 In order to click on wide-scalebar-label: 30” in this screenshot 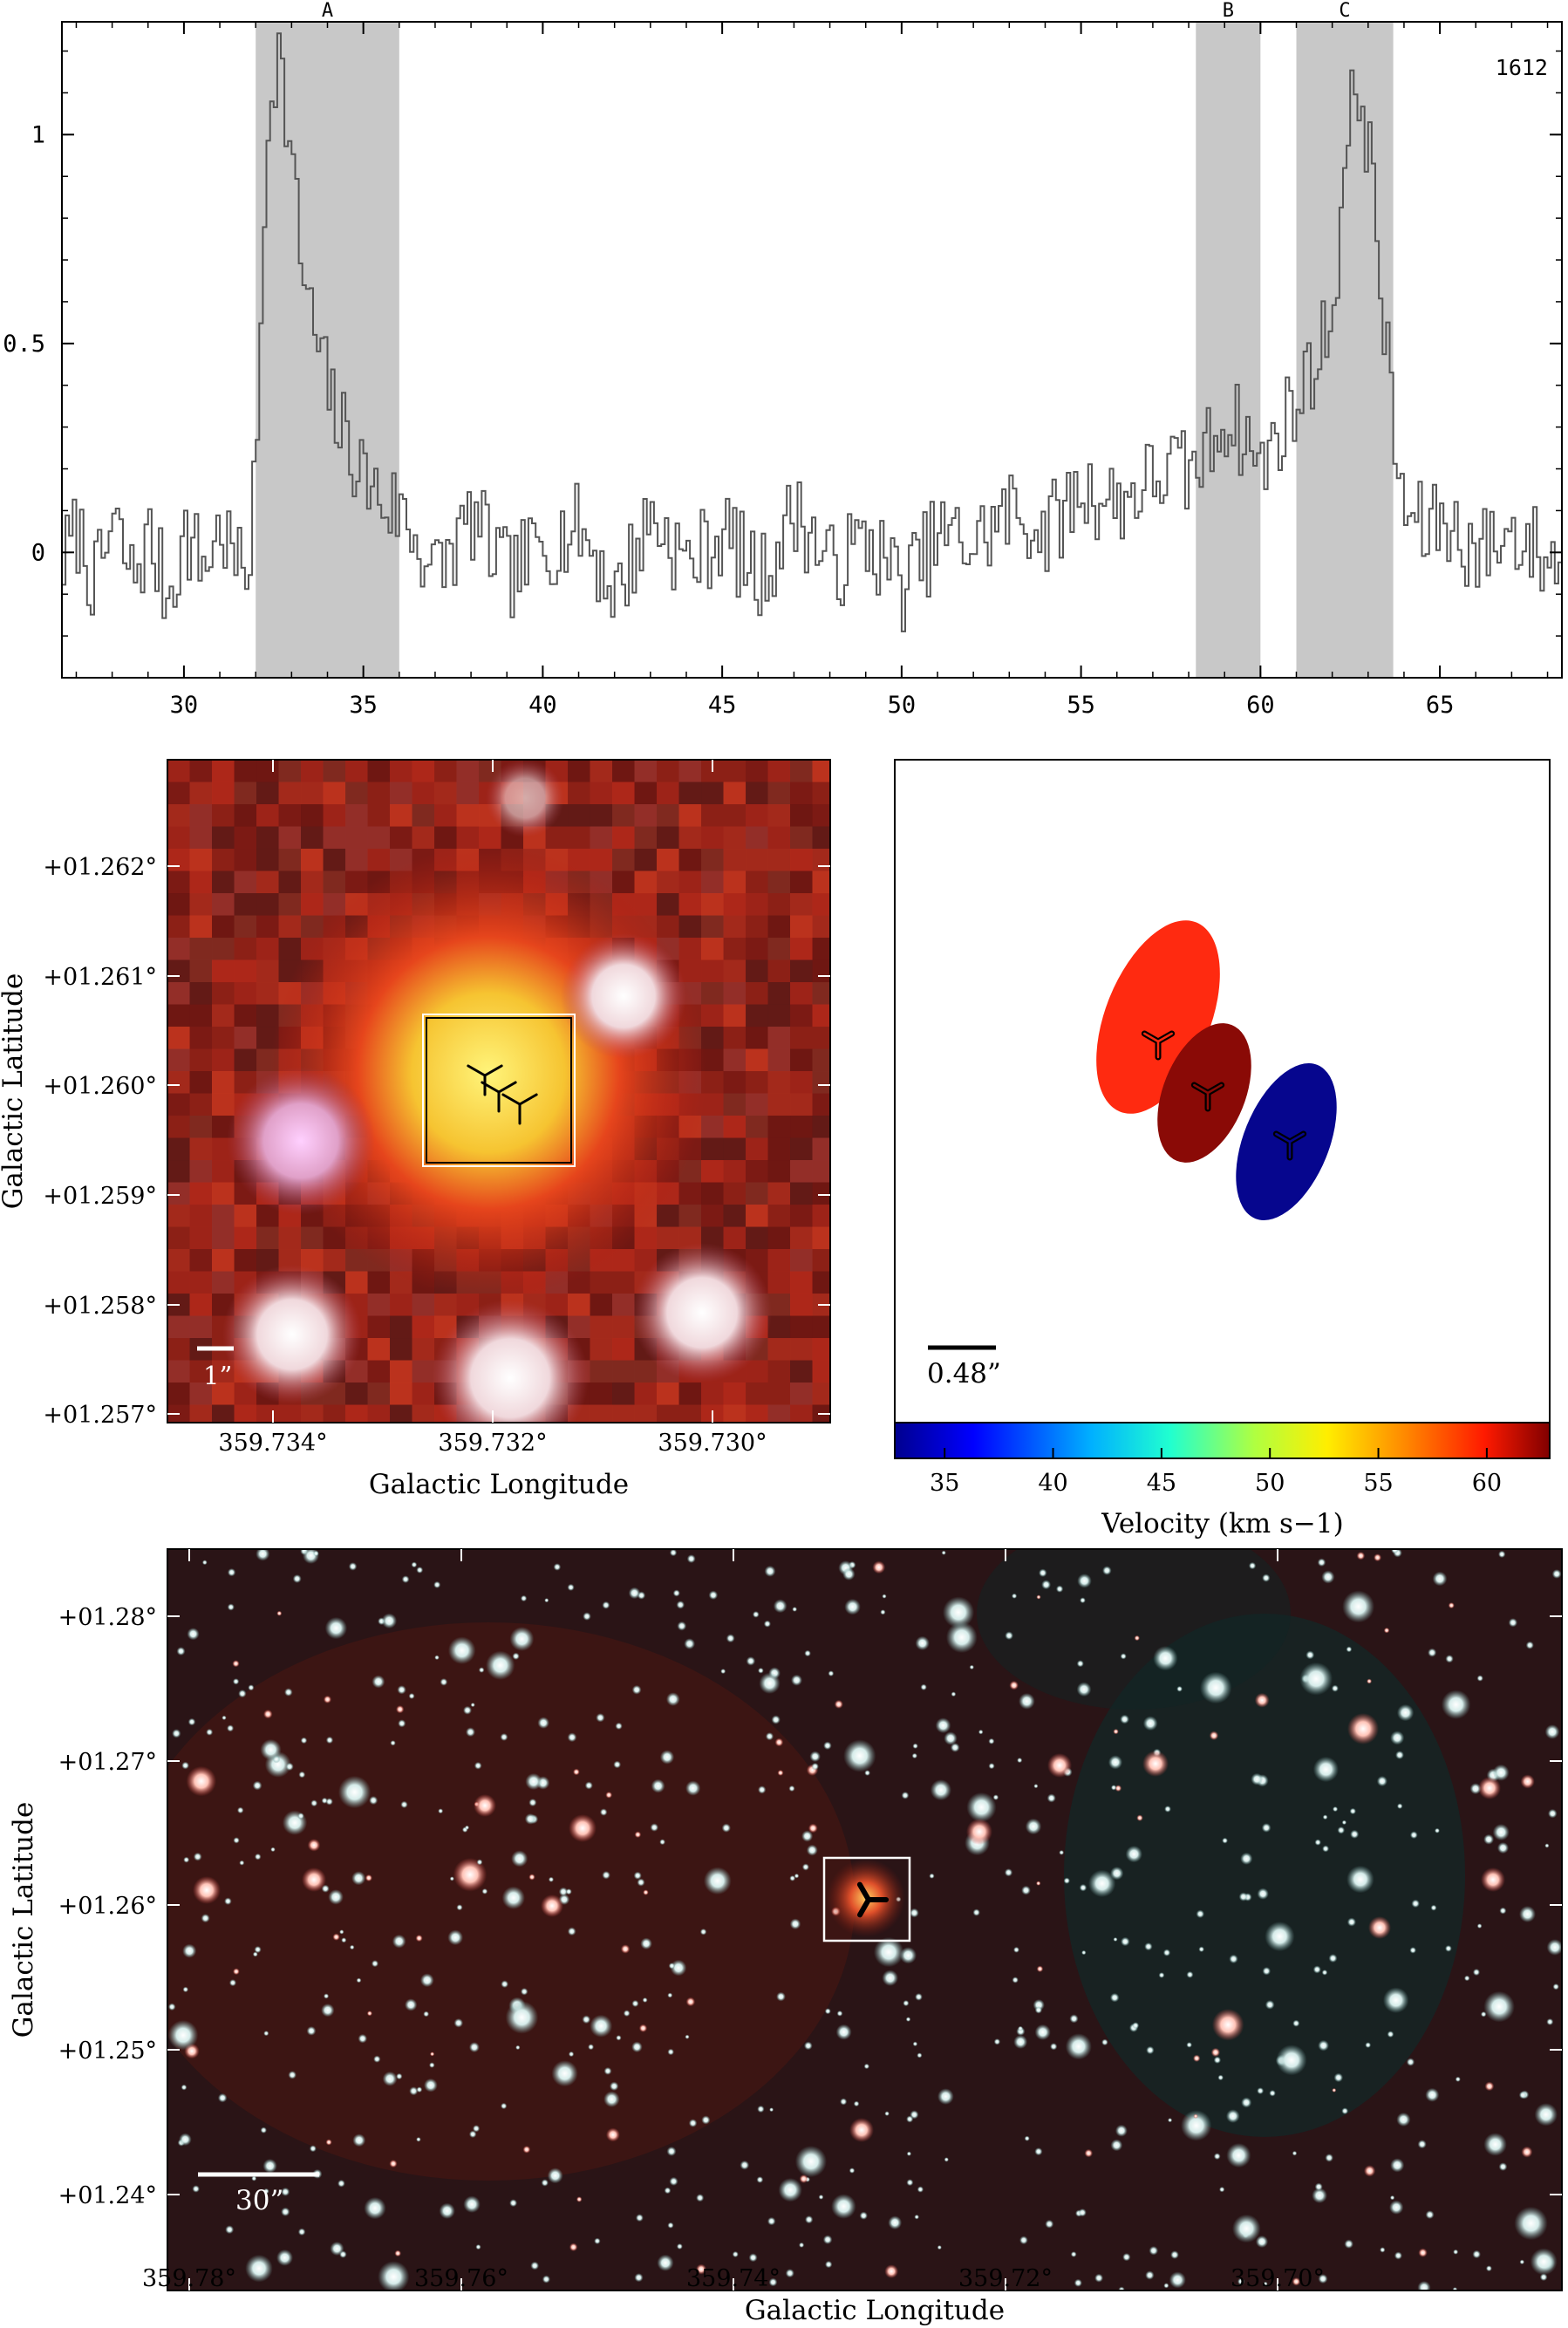, I will do `click(259, 2200)`.